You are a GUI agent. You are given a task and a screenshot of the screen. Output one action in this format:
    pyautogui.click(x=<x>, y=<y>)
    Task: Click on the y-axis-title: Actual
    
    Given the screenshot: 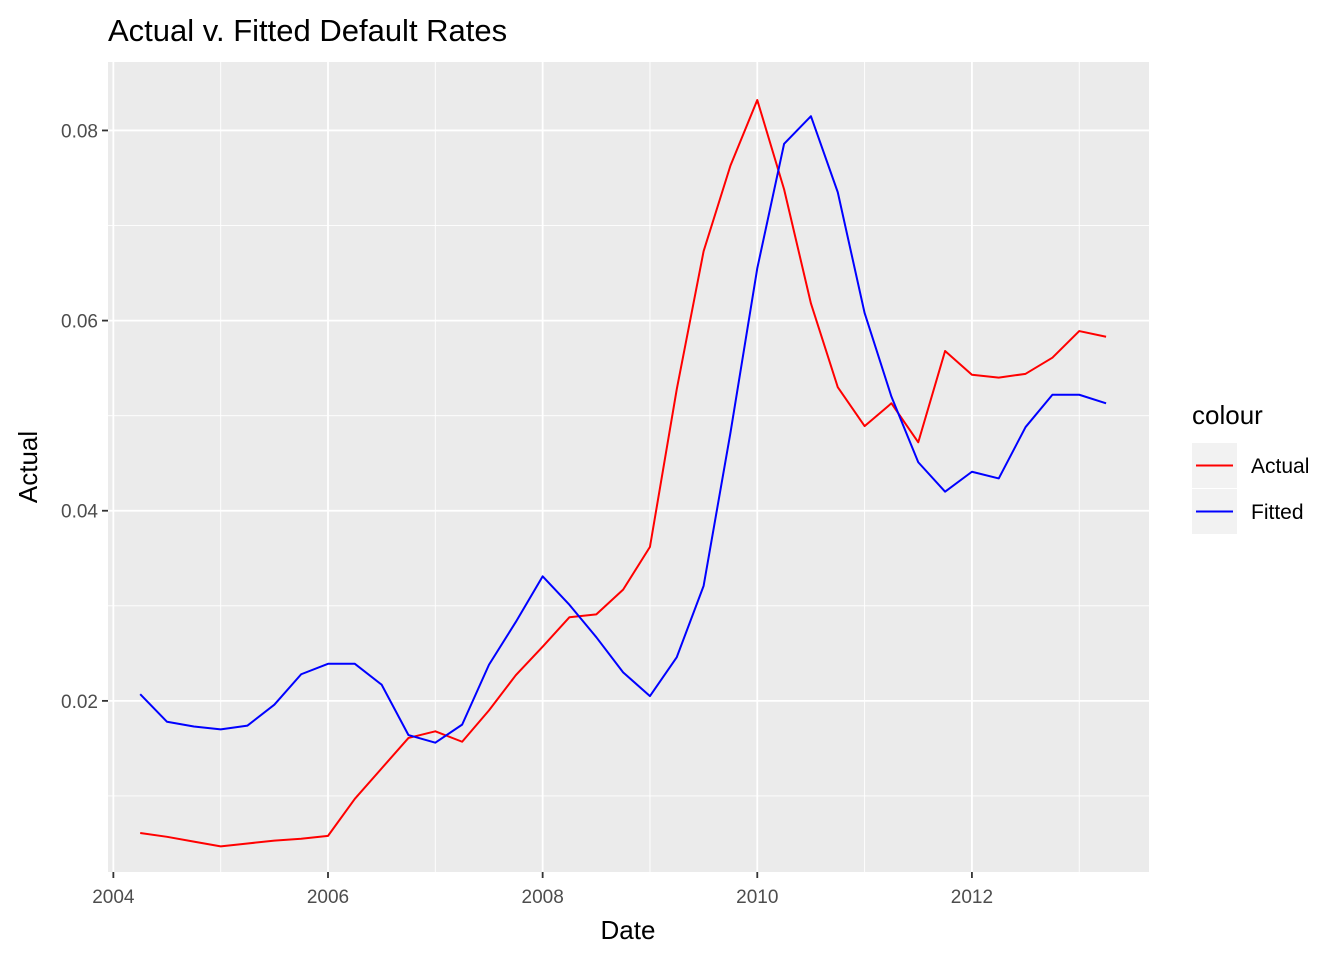 What is the action you would take?
    pyautogui.click(x=28, y=467)
    